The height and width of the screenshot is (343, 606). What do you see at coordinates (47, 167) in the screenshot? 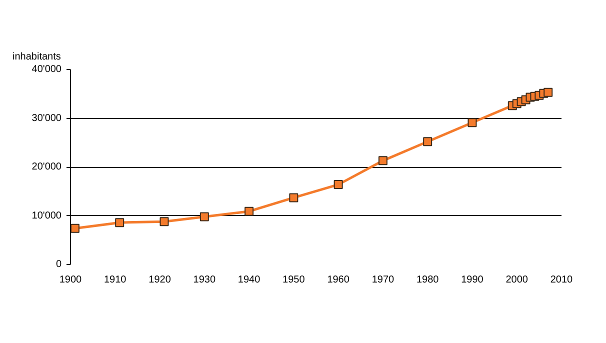
I see `y-tick-label: 20'000` at bounding box center [47, 167].